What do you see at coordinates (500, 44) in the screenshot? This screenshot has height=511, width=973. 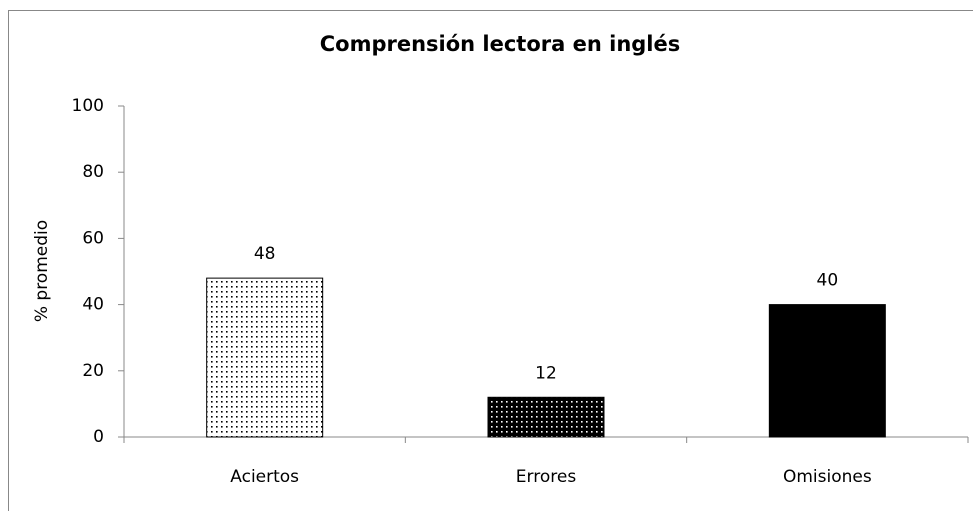 I see `chart-title: Comprensión lectora en inglés` at bounding box center [500, 44].